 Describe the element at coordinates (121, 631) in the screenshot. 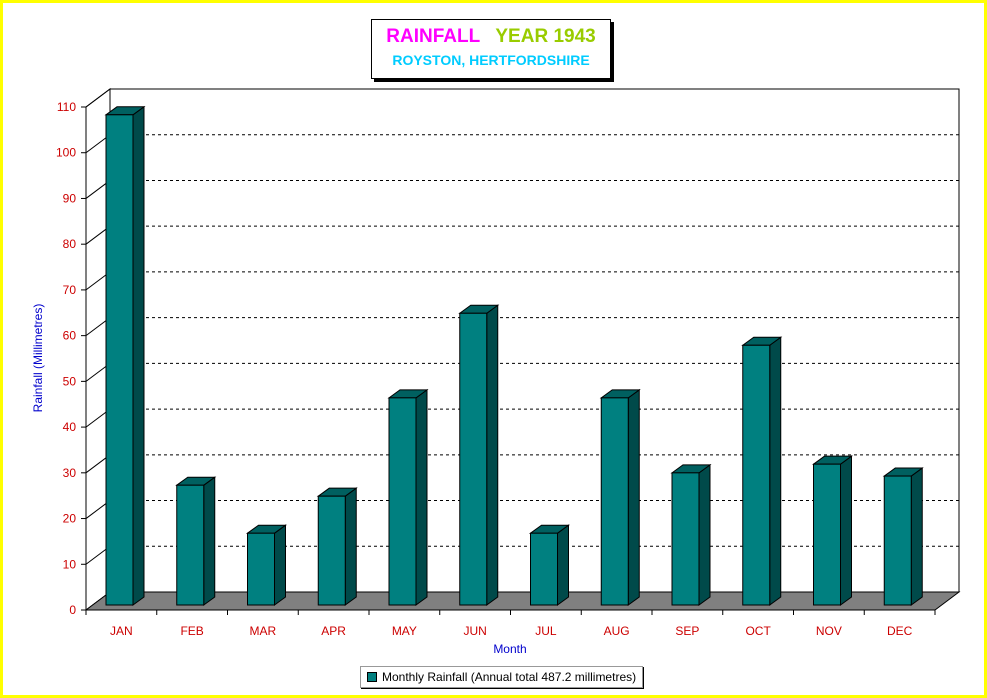

I see `x-tick-label: JAN` at that location.